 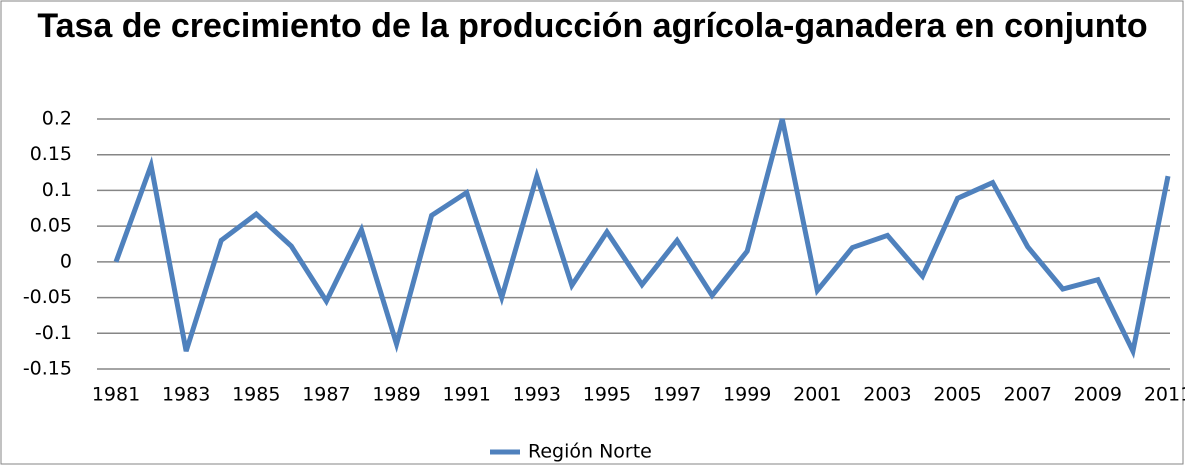 What do you see at coordinates (66, 261) in the screenshot?
I see `y-tick-label: 0` at bounding box center [66, 261].